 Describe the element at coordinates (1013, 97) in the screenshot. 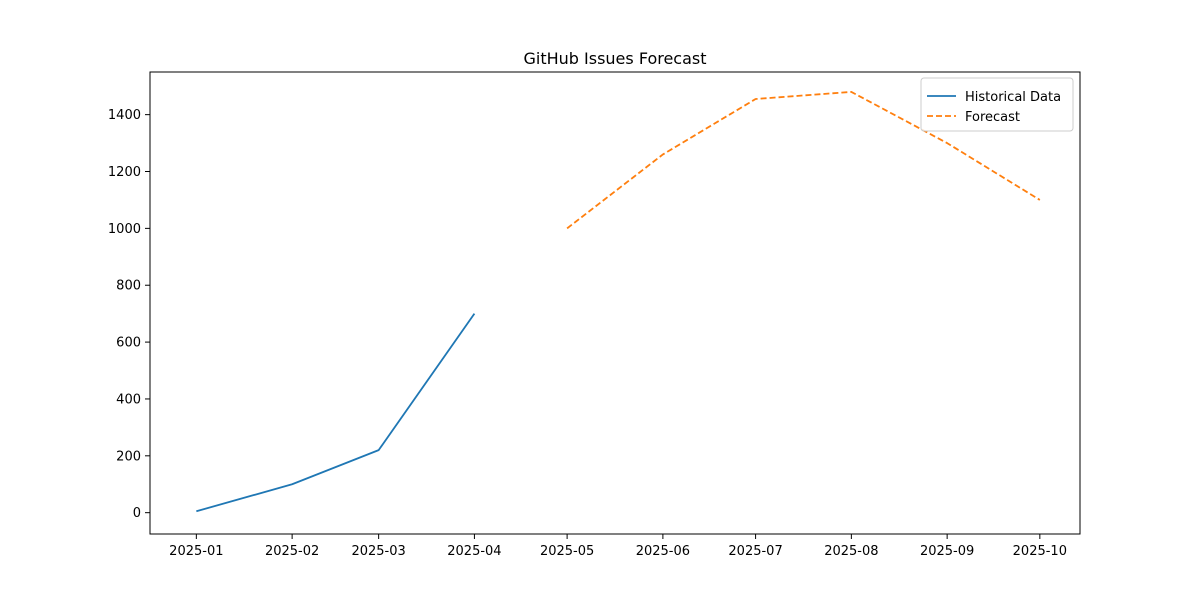

I see `legend-label: Historical Data` at that location.